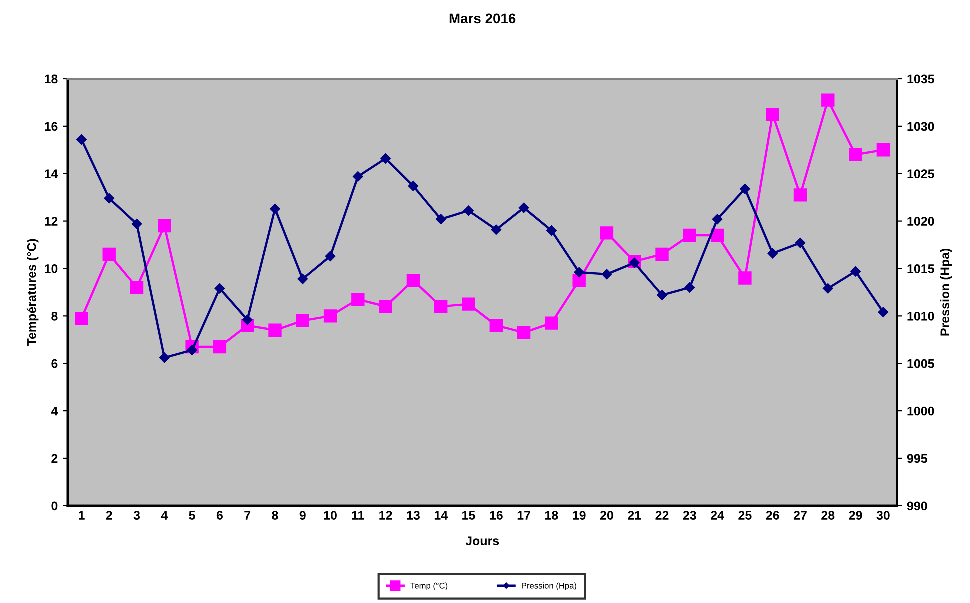 The width and height of the screenshot is (970, 603). What do you see at coordinates (552, 515) in the screenshot?
I see `x-tick-label: 18` at bounding box center [552, 515].